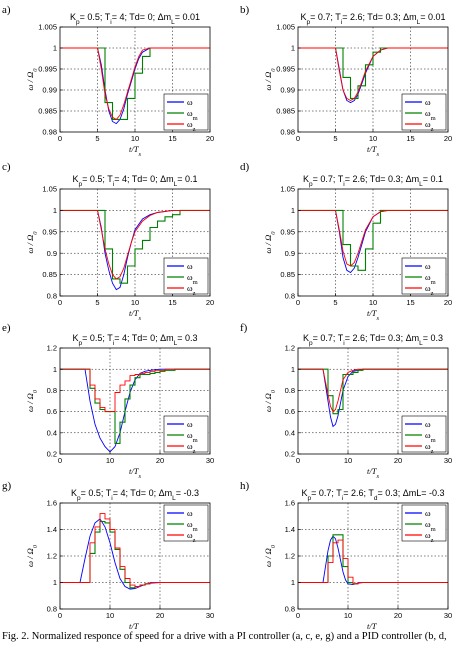 This screenshot has width=474, height=648. What do you see at coordinates (6, 10) in the screenshot?
I see `panel-letter: a)` at bounding box center [6, 10].